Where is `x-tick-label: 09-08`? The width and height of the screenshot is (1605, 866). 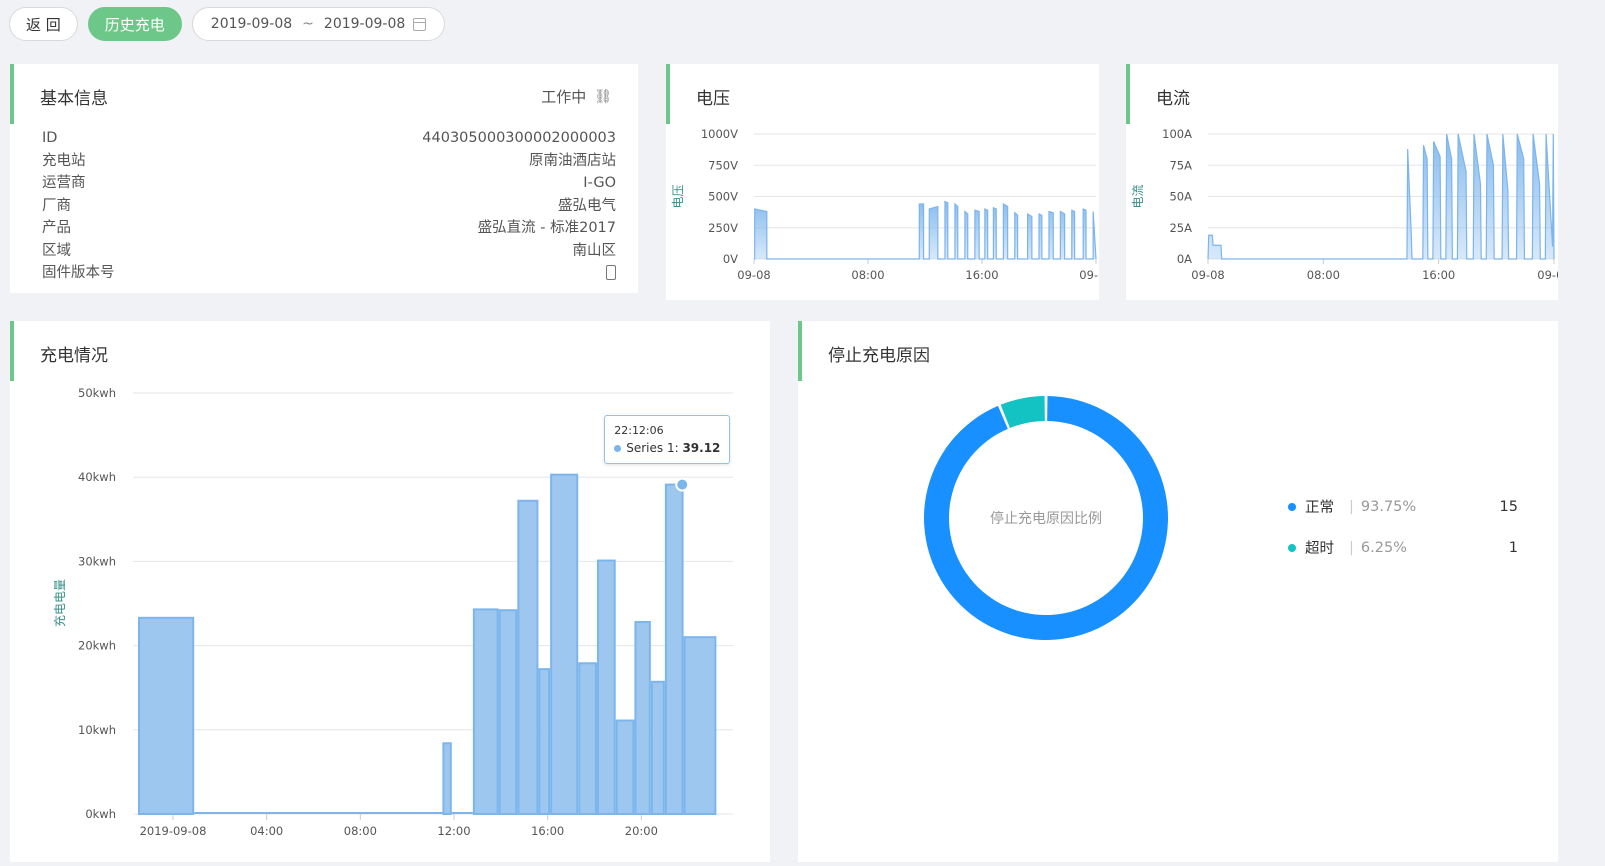
x-tick-label: 09-08 is located at coordinates (753, 275).